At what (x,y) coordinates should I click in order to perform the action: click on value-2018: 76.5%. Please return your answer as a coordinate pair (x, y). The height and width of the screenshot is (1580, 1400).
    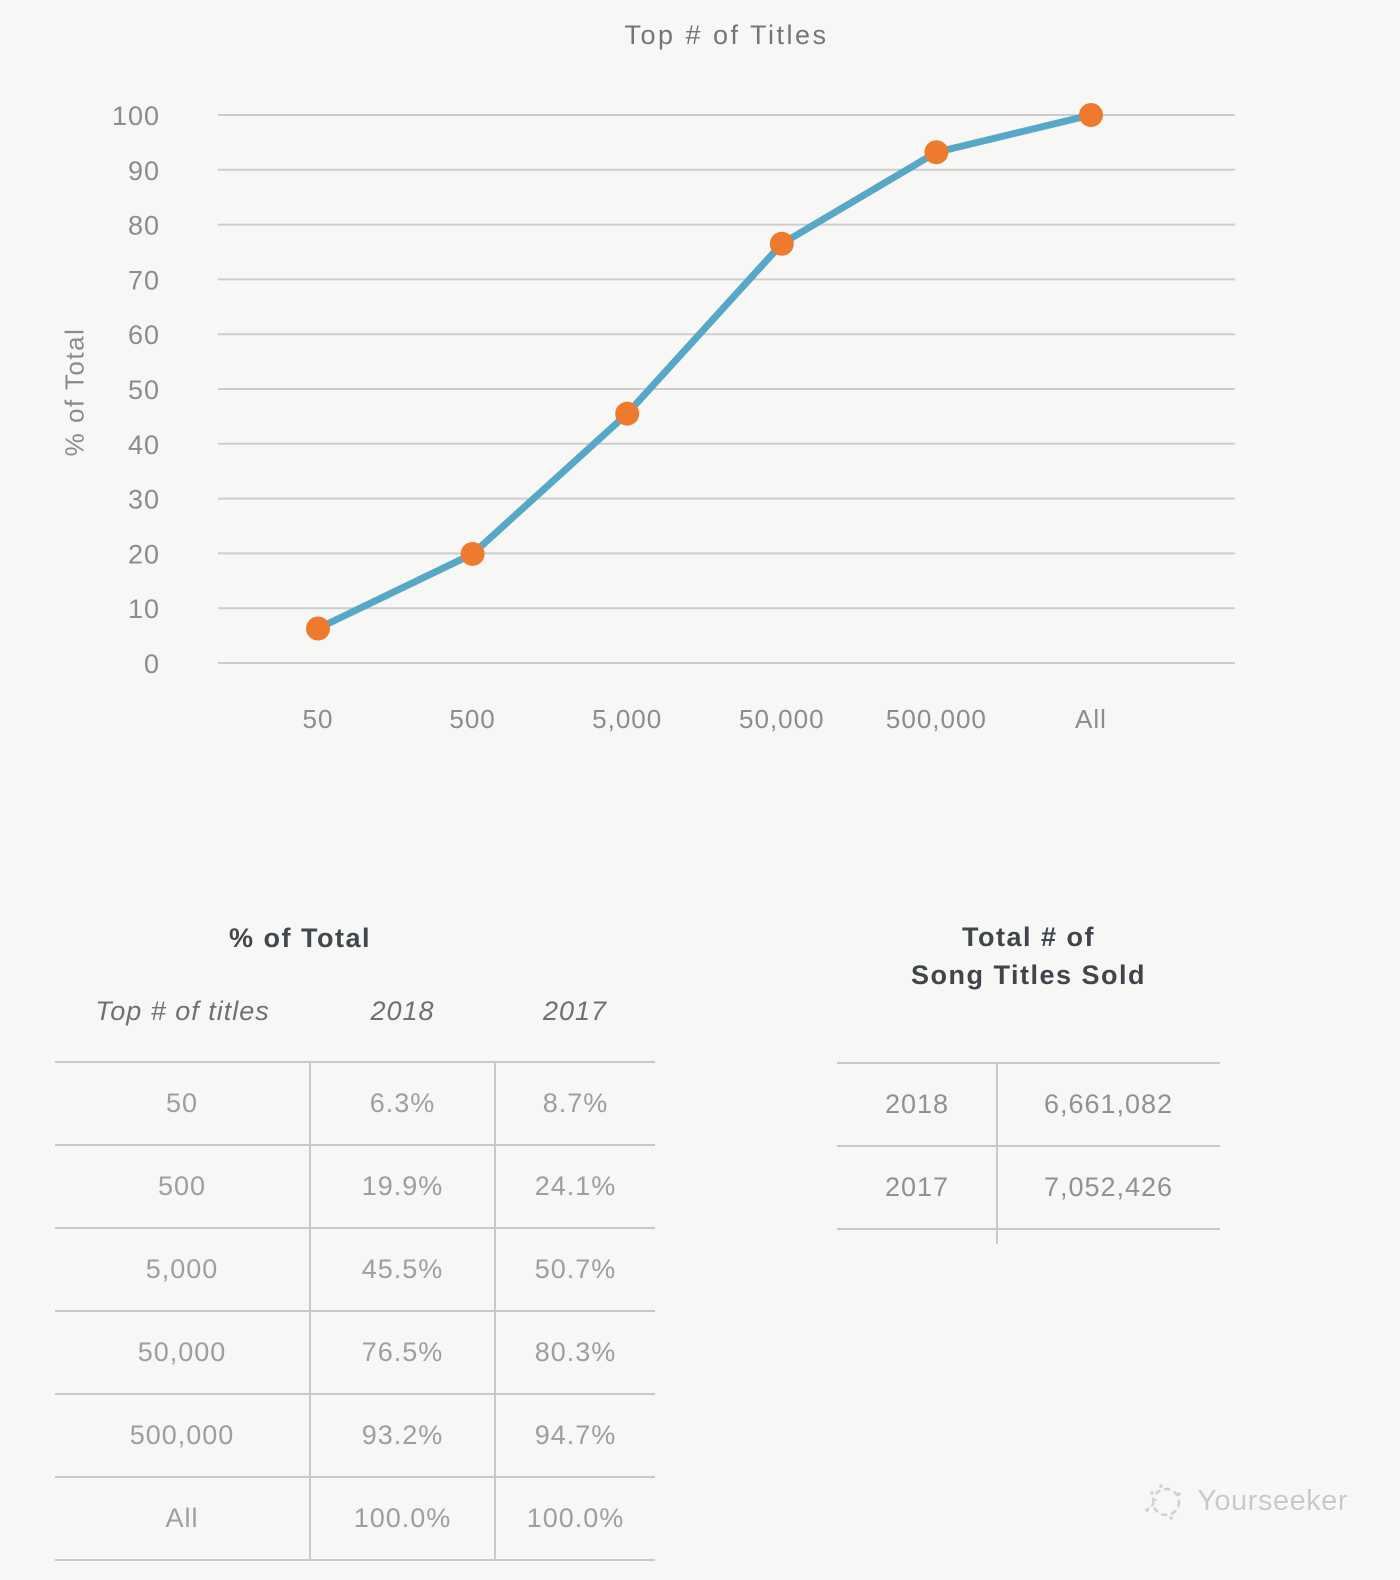
    Looking at the image, I should click on (402, 1352).